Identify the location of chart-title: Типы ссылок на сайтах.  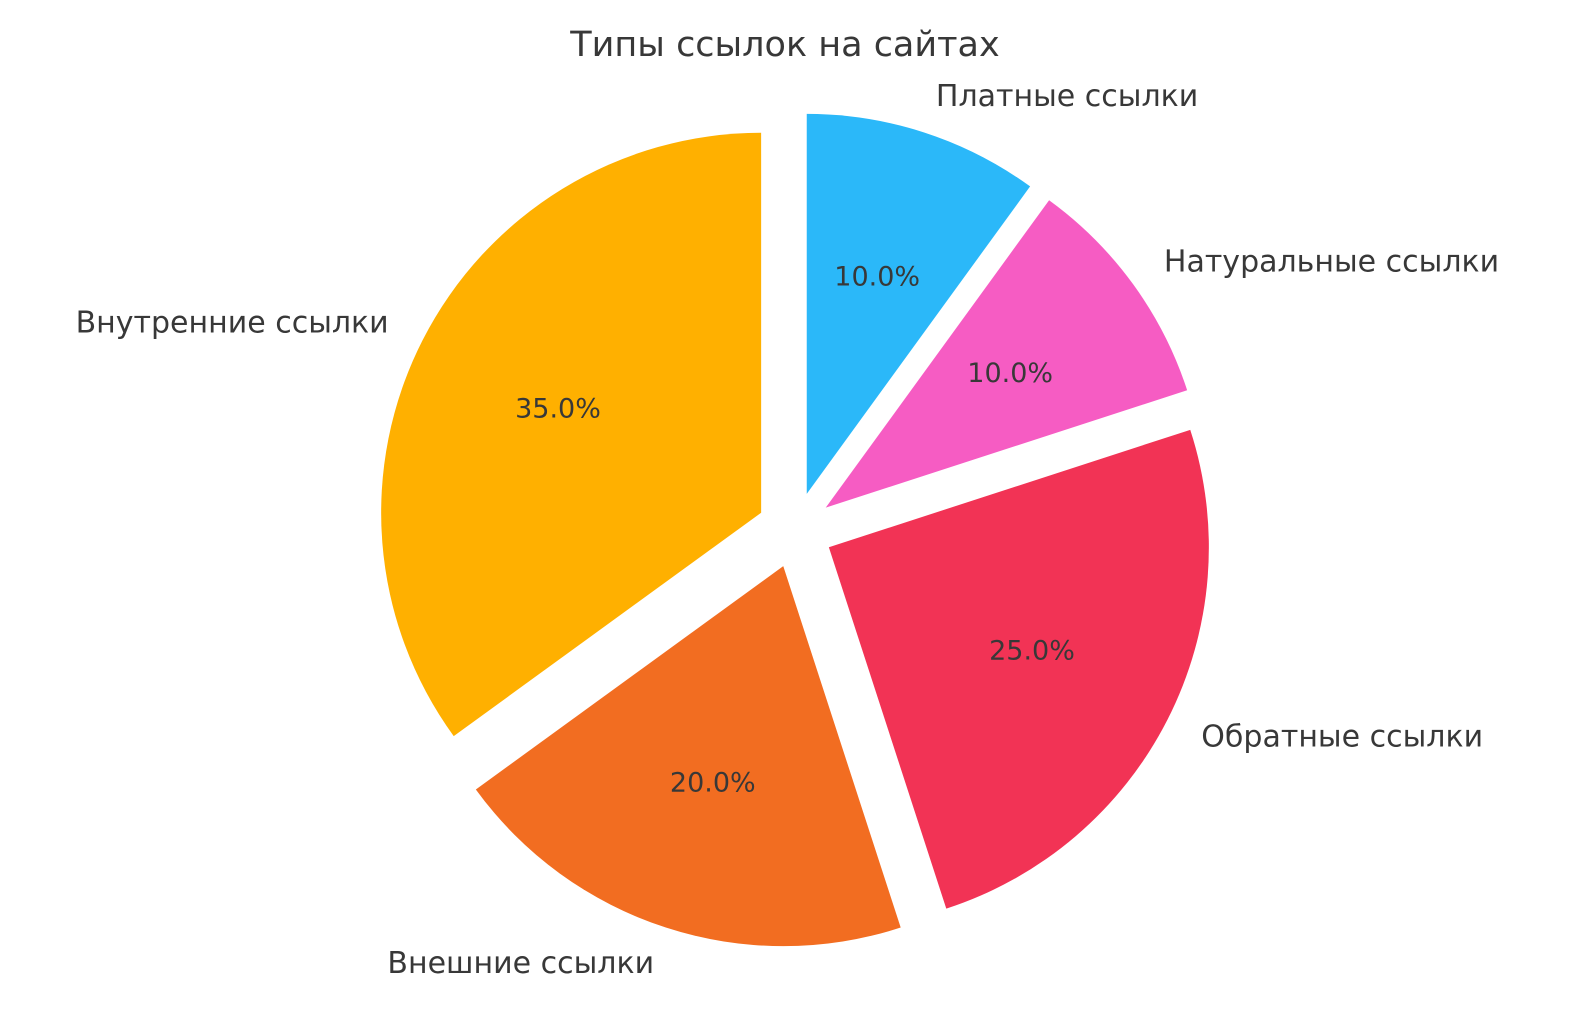
(784, 45).